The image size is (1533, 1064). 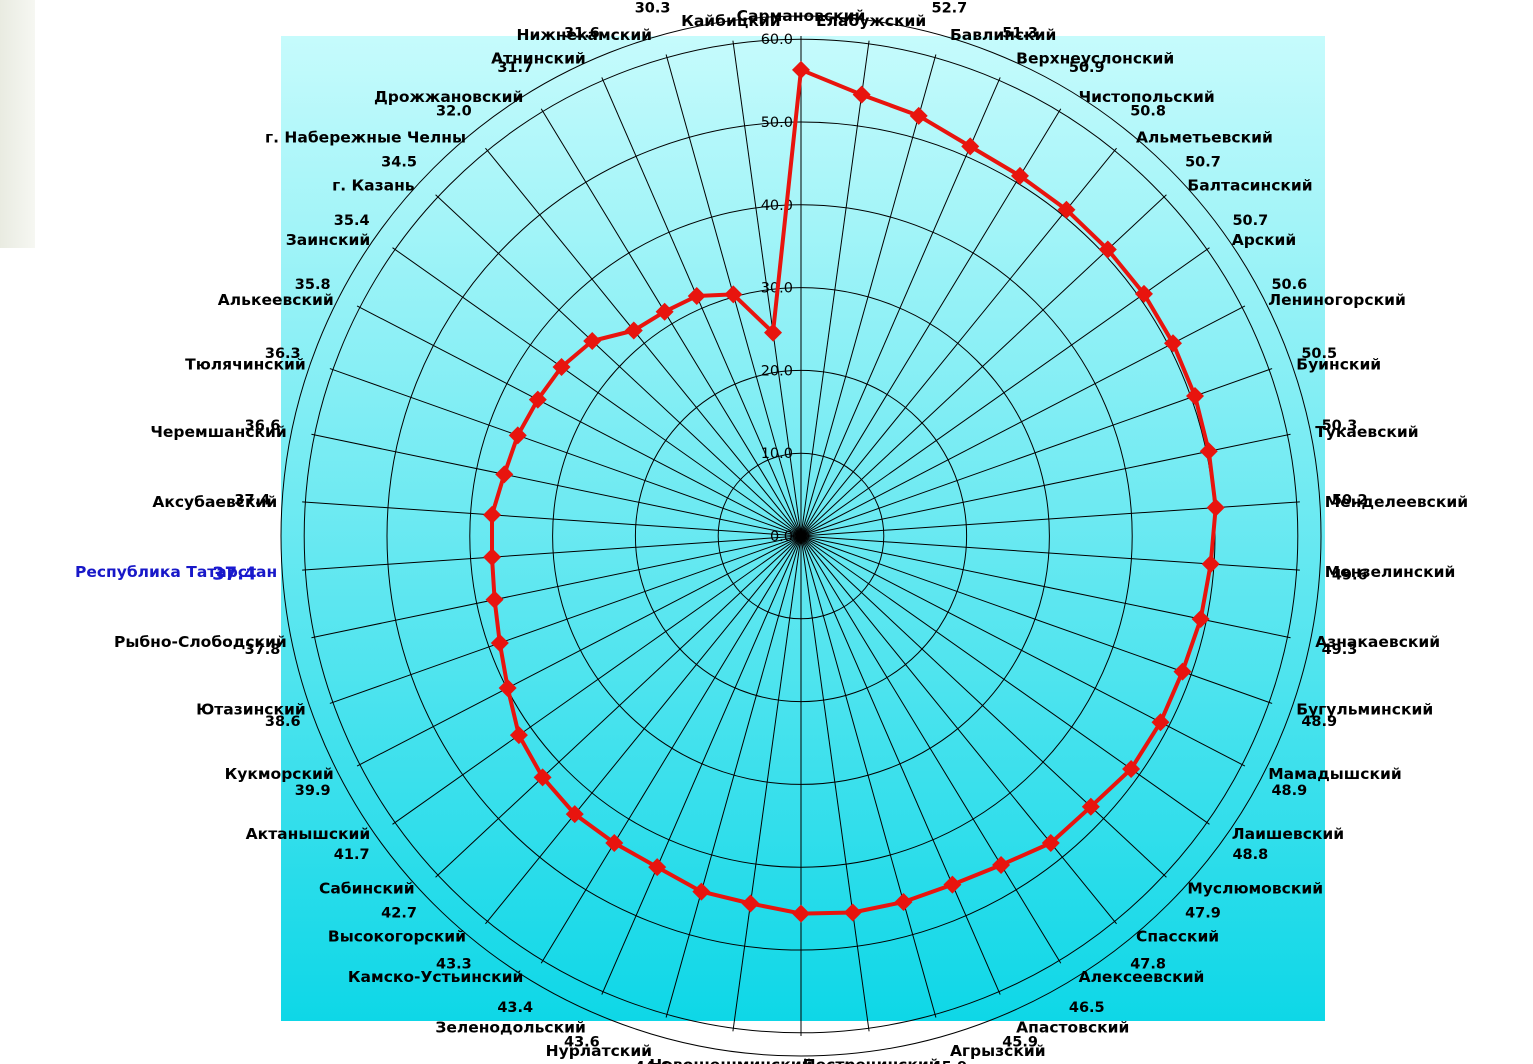 What do you see at coordinates (263, 650) in the screenshot?
I see `value-label: 37.8` at bounding box center [263, 650].